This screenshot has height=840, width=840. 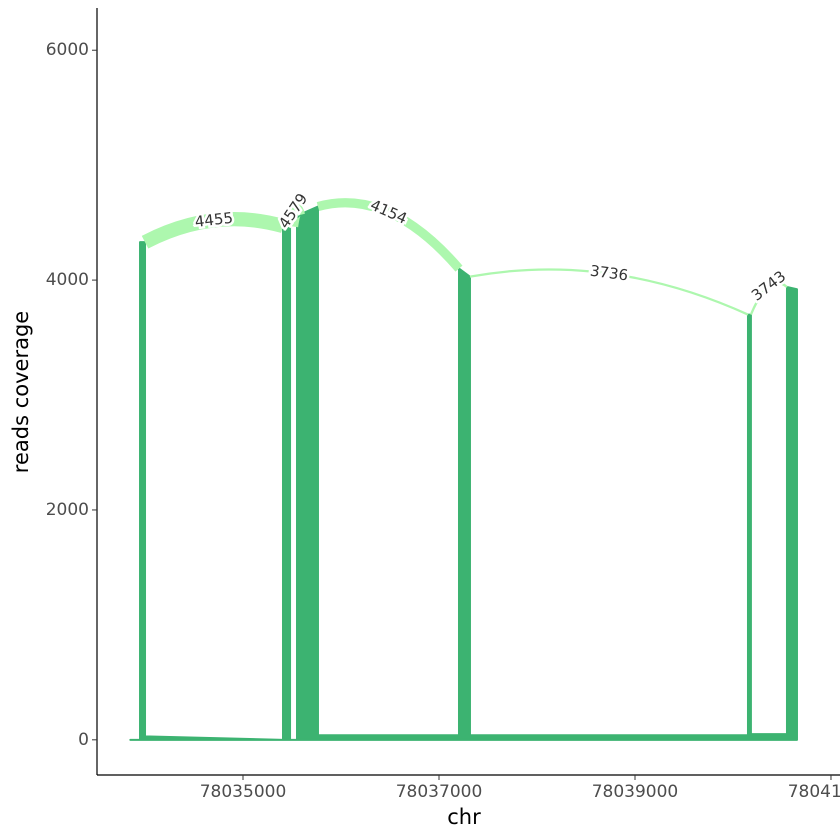 What do you see at coordinates (214, 220) in the screenshot?
I see `junction-label: 4455` at bounding box center [214, 220].